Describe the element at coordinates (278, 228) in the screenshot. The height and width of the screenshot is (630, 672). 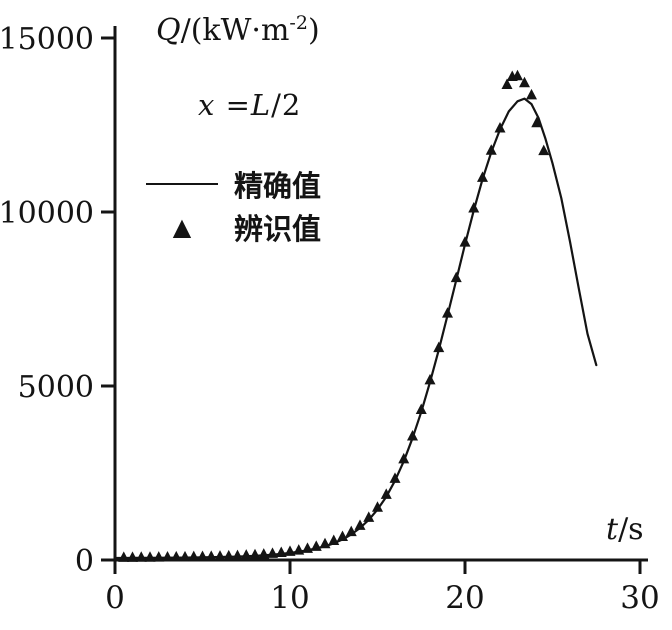
I see `legend-label-identified: 辨识值` at that location.